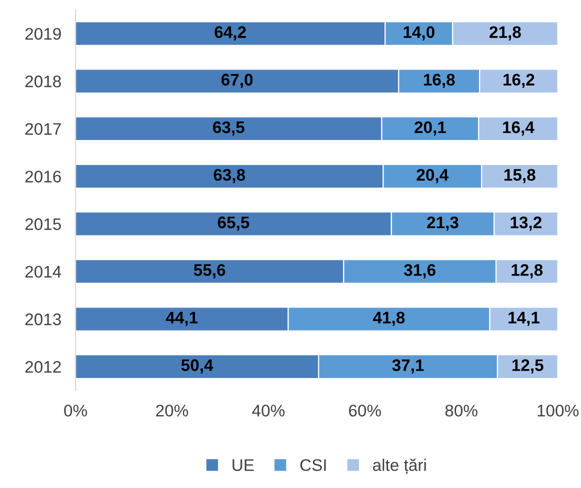 This screenshot has height=488, width=581. What do you see at coordinates (520, 176) in the screenshot?
I see `data-label: 15,8` at bounding box center [520, 176].